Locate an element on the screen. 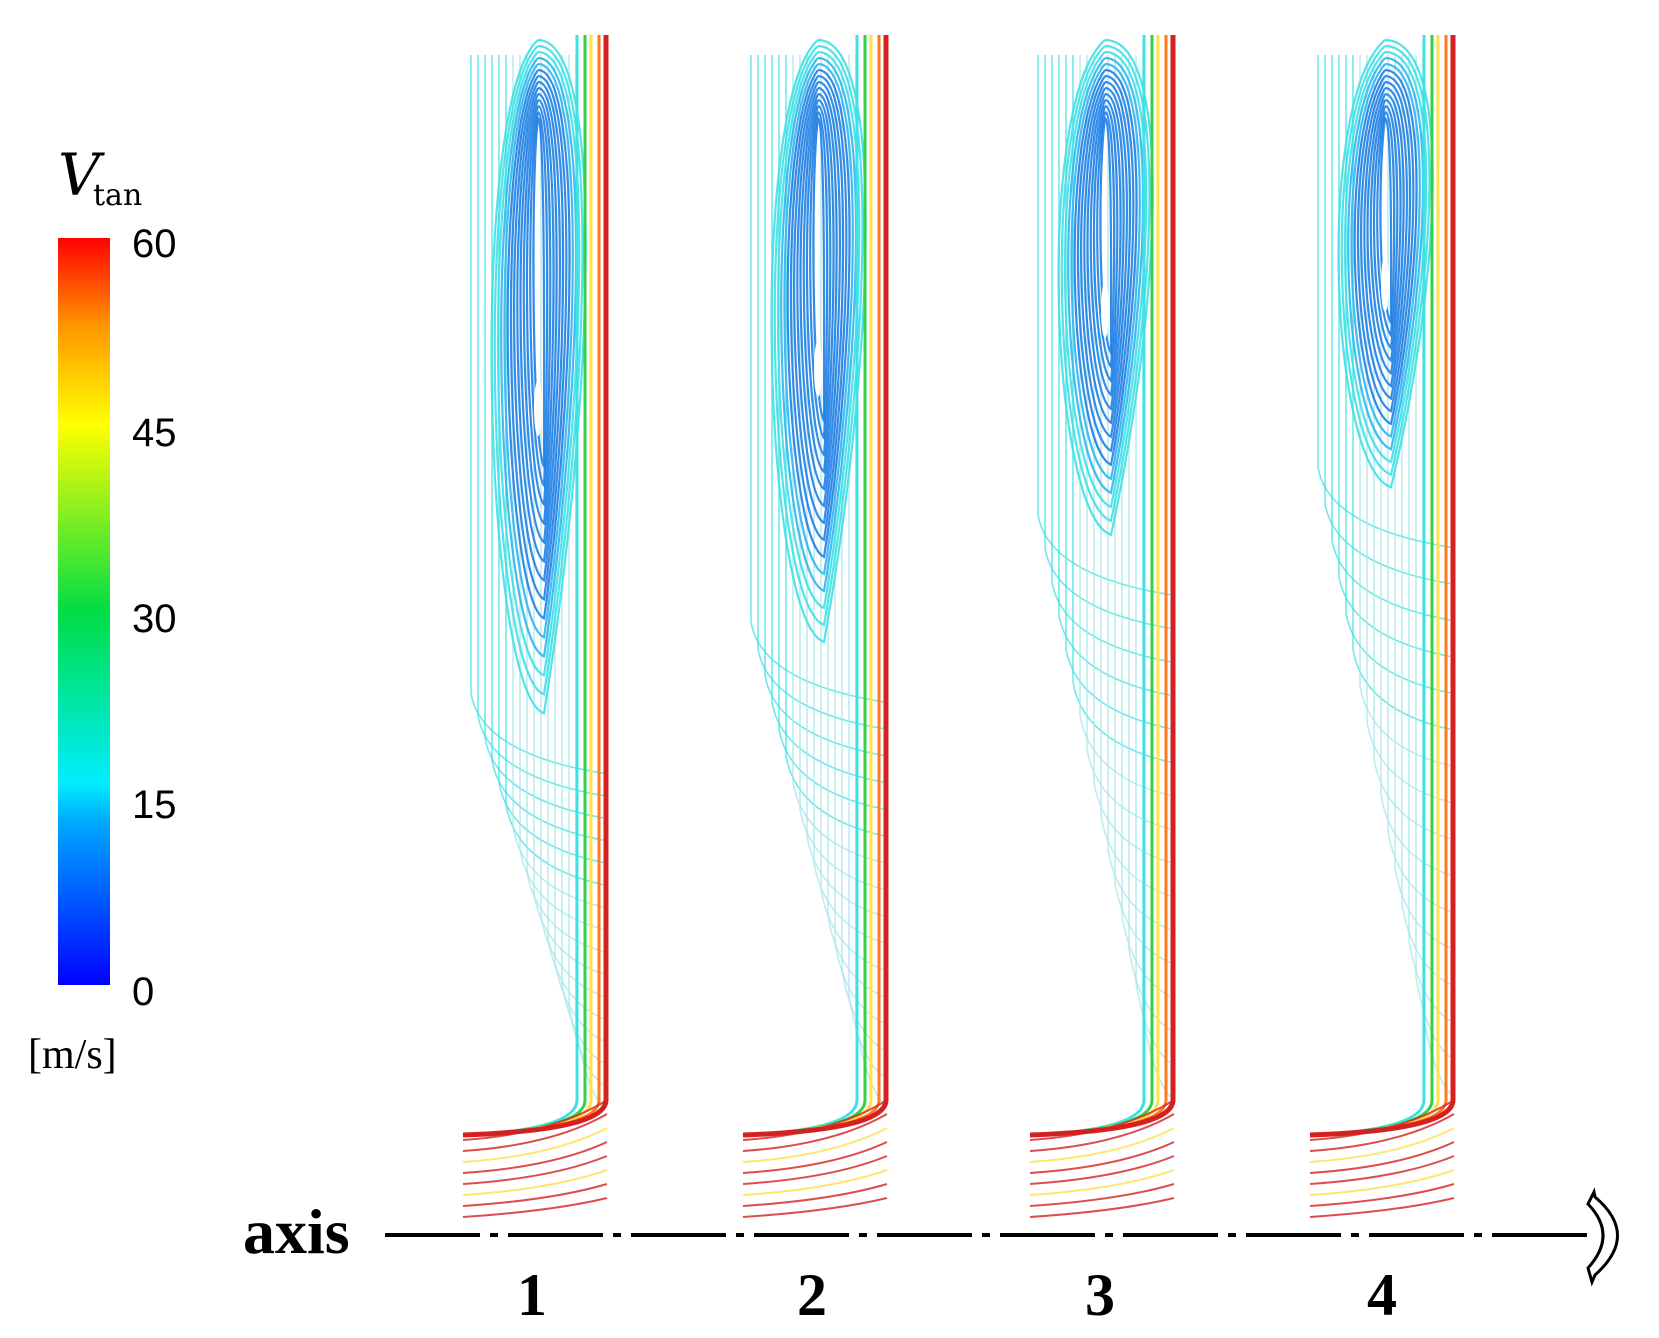  colorbar-title-subscript: tan is located at coordinates (117, 195).